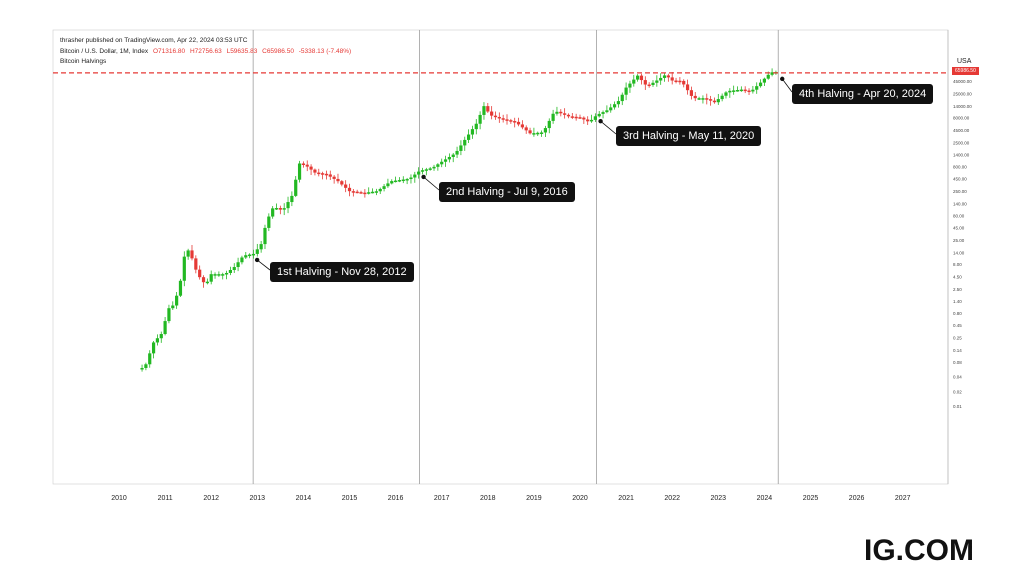 The image size is (1024, 576). Describe the element at coordinates (957, 264) in the screenshot. I see `y-tick-label: 8.00` at that location.